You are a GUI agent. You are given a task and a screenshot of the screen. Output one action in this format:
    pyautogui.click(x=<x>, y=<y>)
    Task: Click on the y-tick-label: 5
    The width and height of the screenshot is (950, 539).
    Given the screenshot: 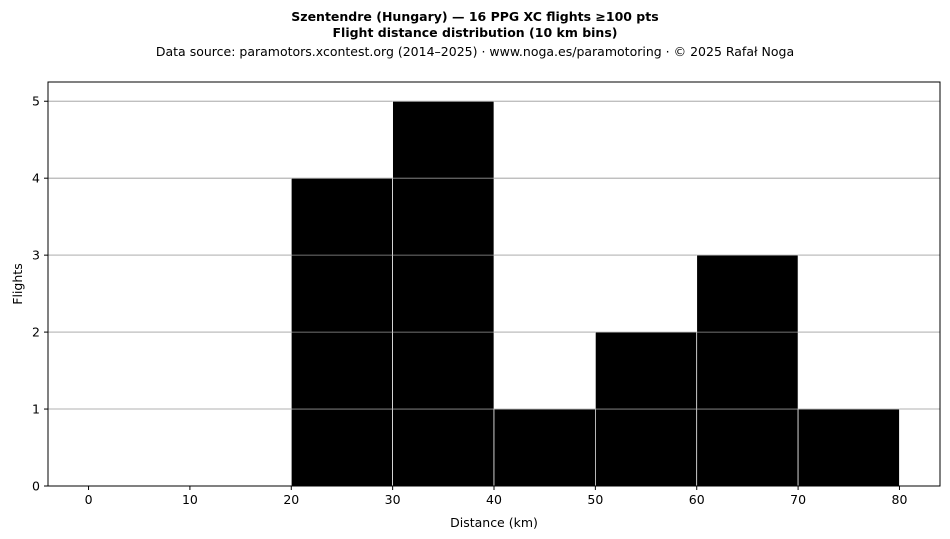 What is the action you would take?
    pyautogui.click(x=36, y=101)
    